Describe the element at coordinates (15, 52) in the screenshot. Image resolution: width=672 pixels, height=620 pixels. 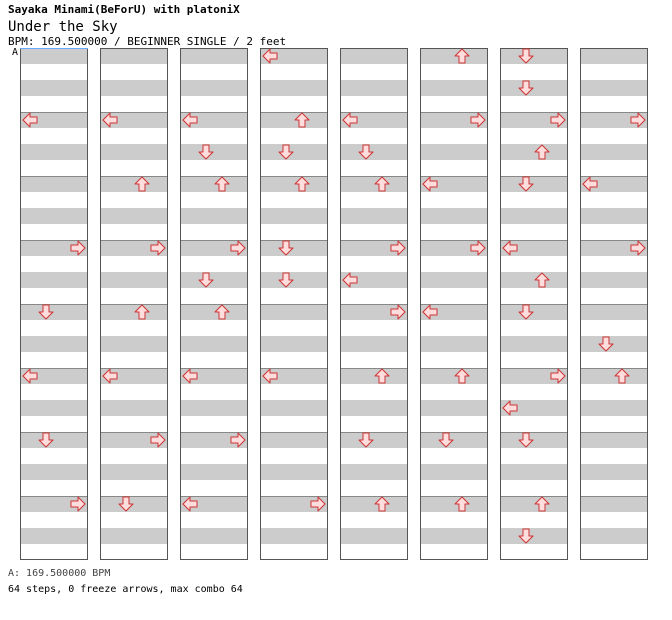
I see `bpm-marker-label: A` at that location.